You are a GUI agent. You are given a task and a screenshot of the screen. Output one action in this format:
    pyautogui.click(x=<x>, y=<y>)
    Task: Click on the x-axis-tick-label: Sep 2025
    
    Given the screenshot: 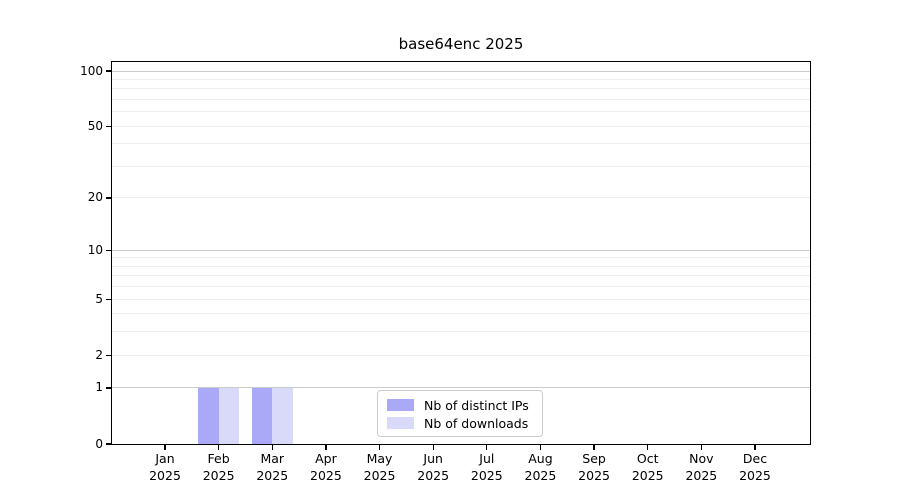 What is the action you would take?
    pyautogui.click(x=594, y=467)
    